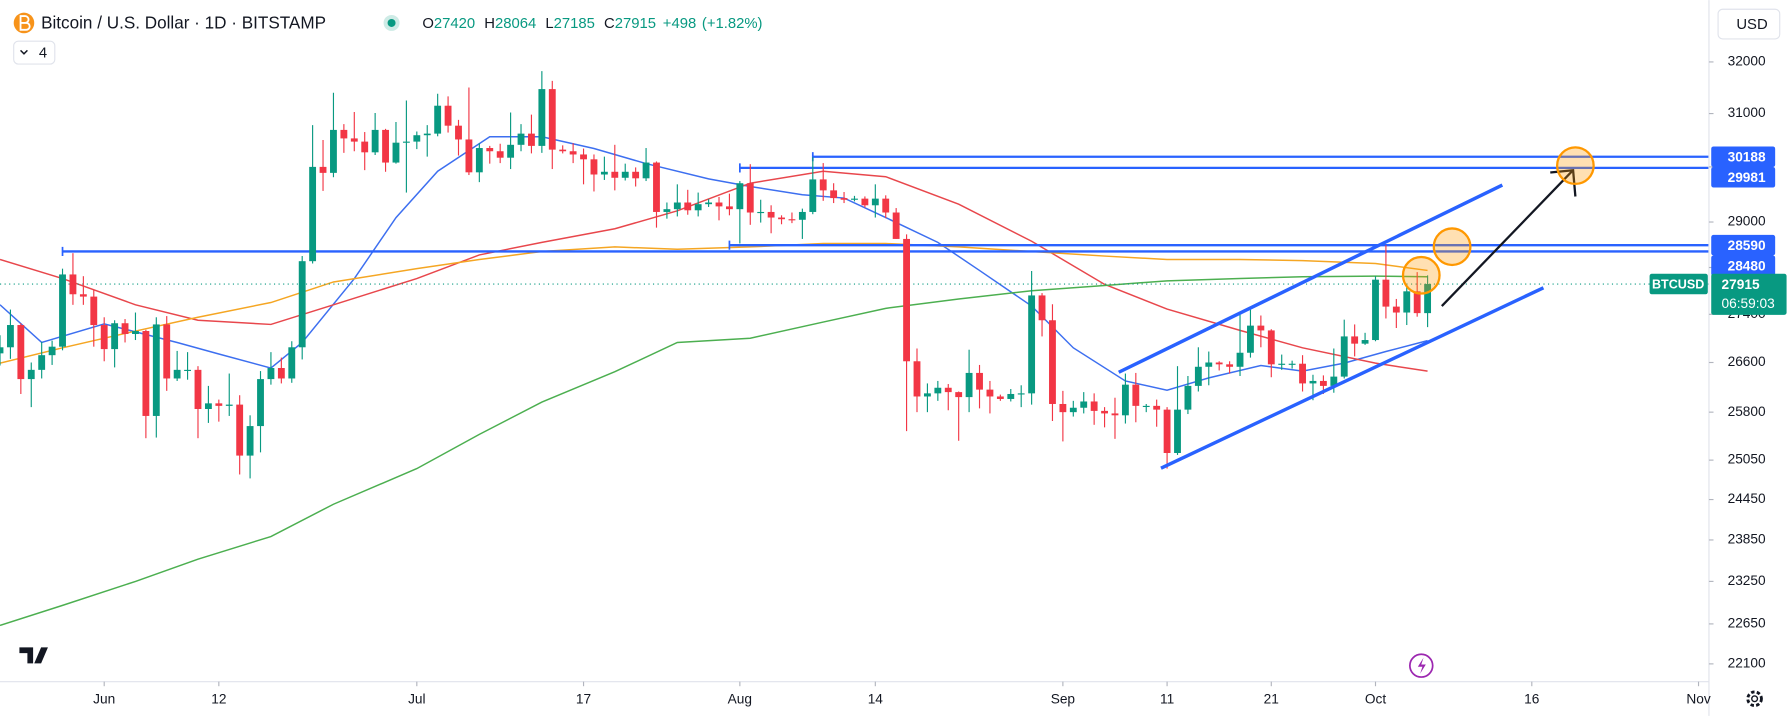 The image size is (1790, 716). Describe the element at coordinates (1747, 61) in the screenshot. I see `y-tick-label: 32000` at that location.